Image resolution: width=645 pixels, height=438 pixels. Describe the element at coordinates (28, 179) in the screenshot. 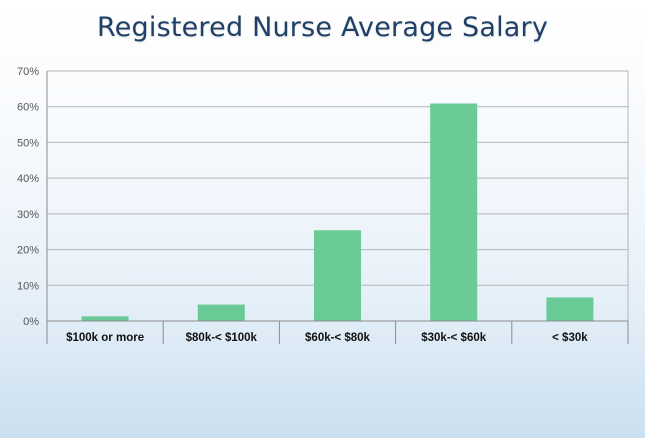

I see `y-tick-label: 40%` at that location.